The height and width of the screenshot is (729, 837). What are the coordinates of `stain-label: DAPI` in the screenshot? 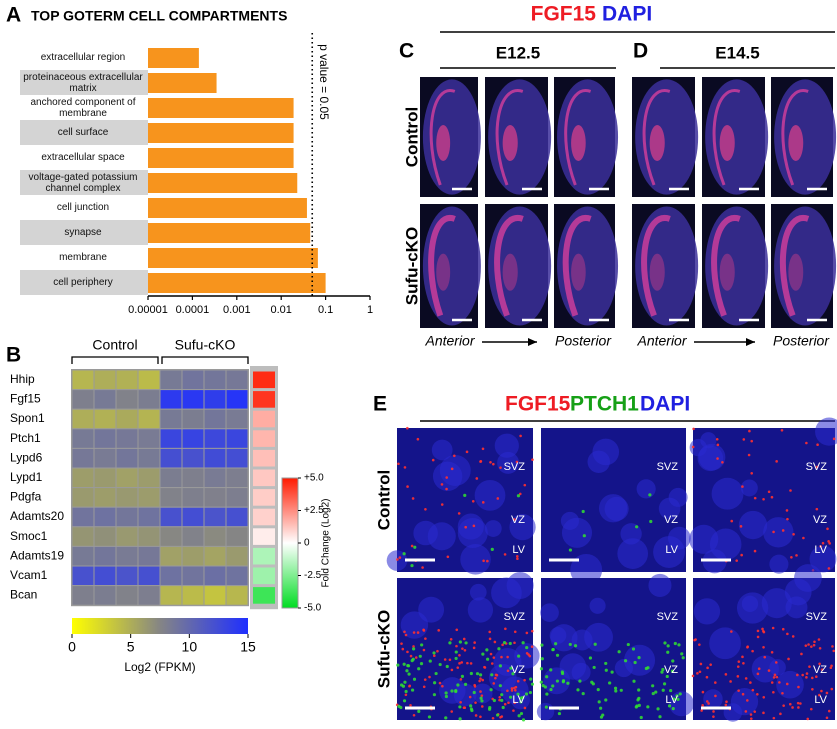 It's located at (665, 404).